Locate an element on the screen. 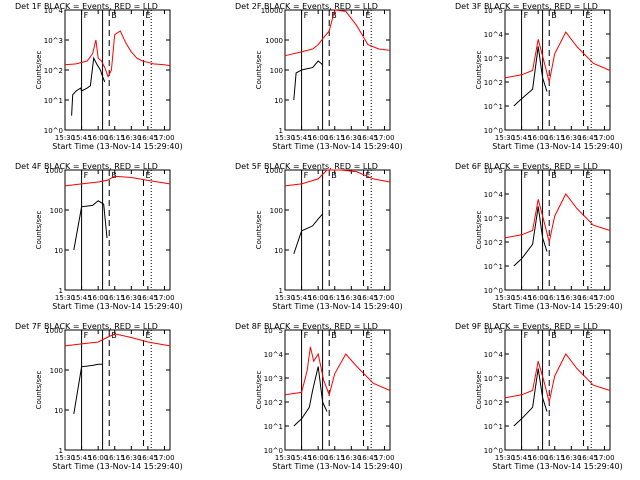 Image resolution: width=640 pixels, height=480 pixels. x-tick-label: 17:00 is located at coordinates (384, 458).